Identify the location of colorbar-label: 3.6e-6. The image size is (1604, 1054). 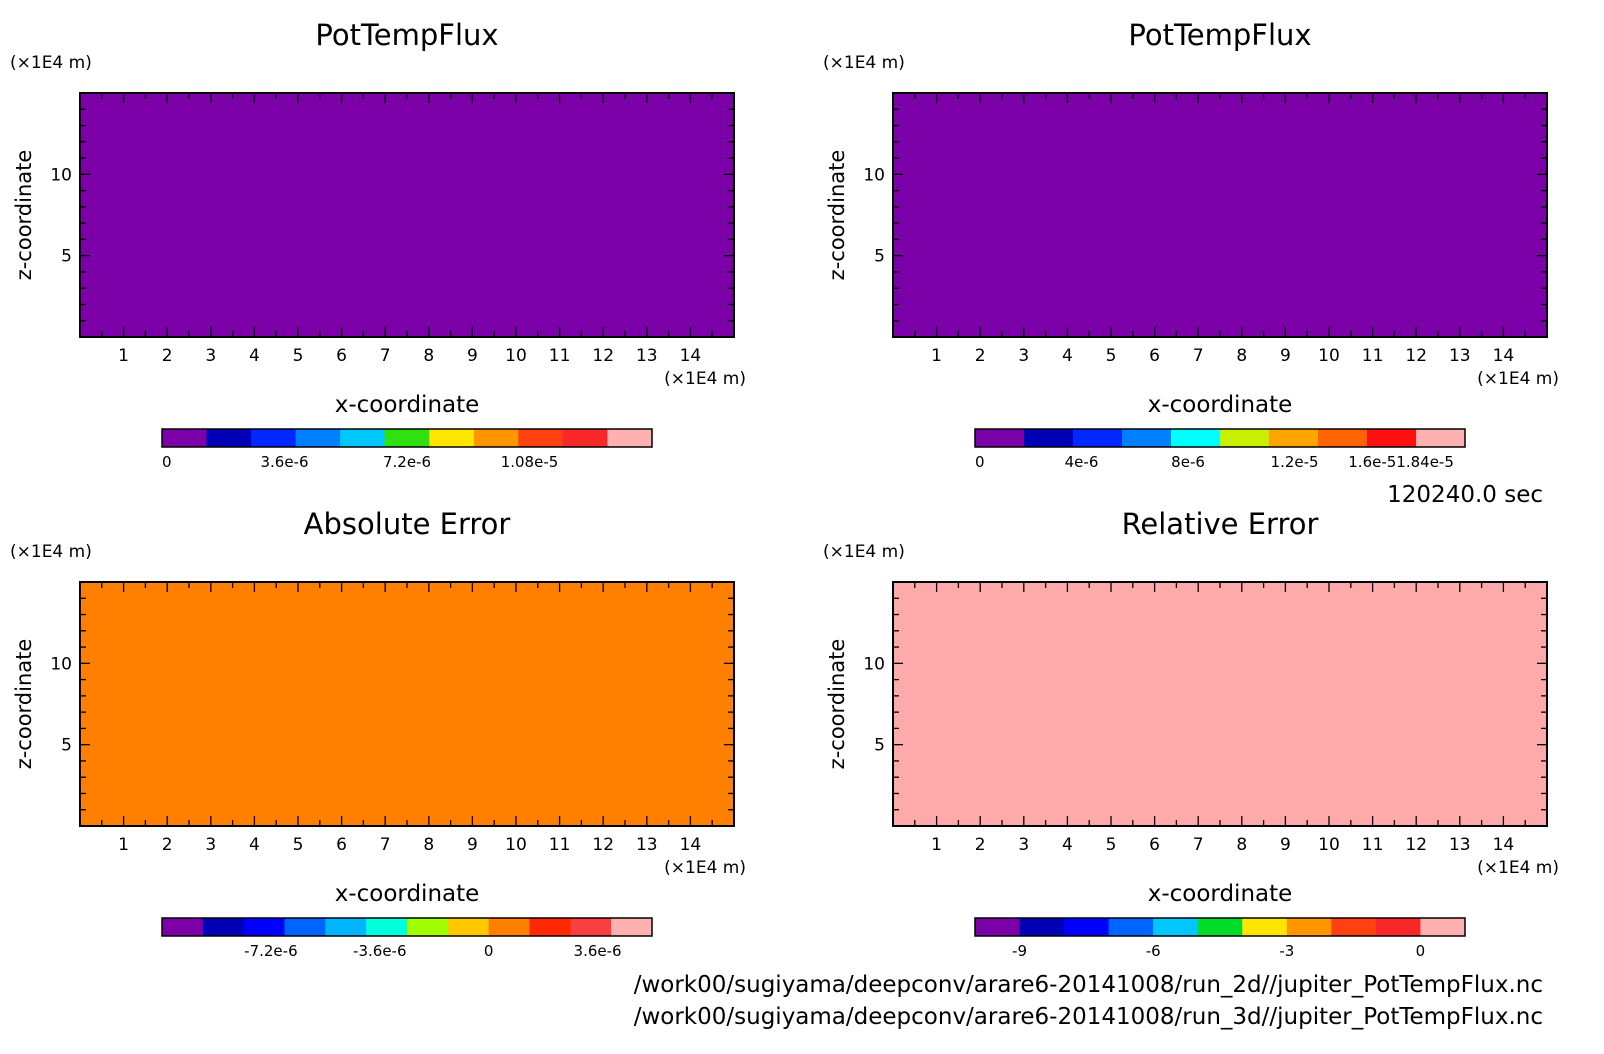
(598, 951).